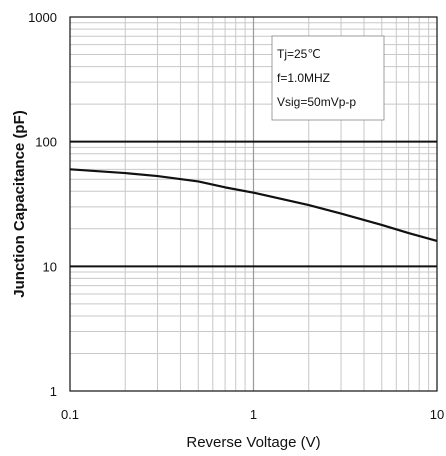 The width and height of the screenshot is (446, 456). I want to click on annotation-temperature: Tj=25℃, so click(299, 54).